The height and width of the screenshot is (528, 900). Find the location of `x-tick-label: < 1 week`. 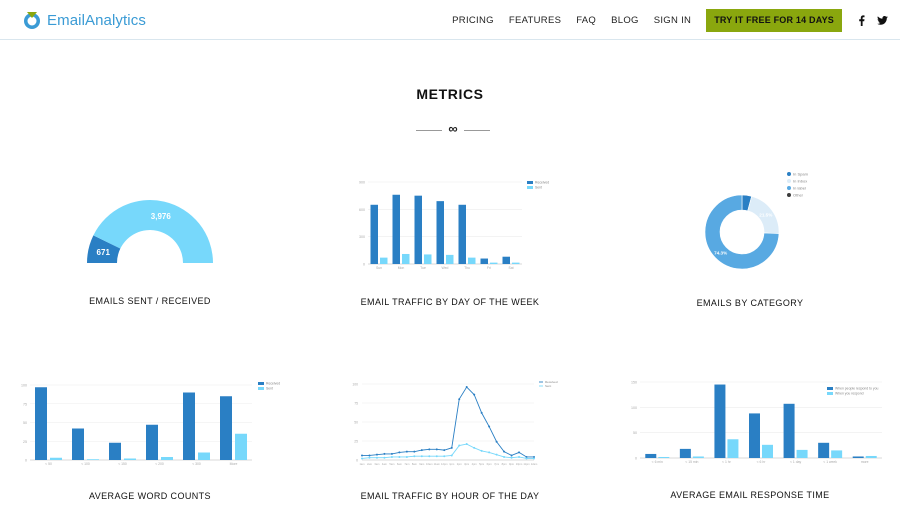

x-tick-label: < 1 week is located at coordinates (830, 462).